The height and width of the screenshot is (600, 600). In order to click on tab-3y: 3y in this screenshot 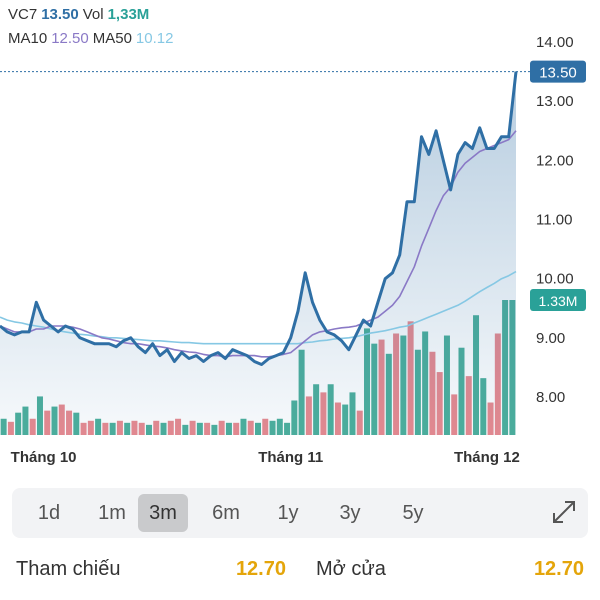, I will do `click(350, 513)`.